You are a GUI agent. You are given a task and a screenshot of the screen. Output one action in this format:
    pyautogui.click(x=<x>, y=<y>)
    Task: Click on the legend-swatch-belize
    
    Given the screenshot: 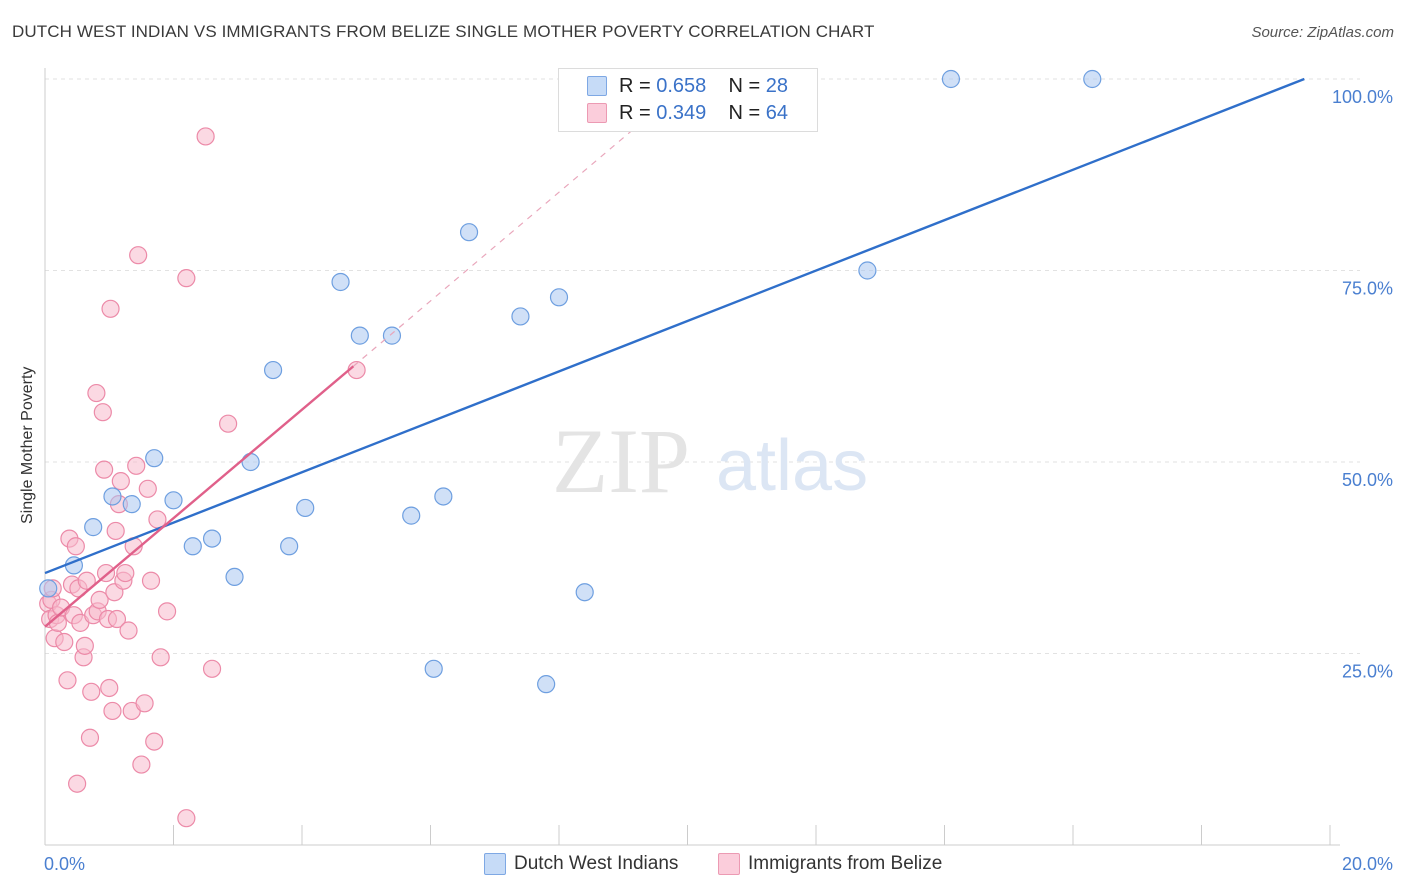 What is the action you would take?
    pyautogui.click(x=729, y=864)
    